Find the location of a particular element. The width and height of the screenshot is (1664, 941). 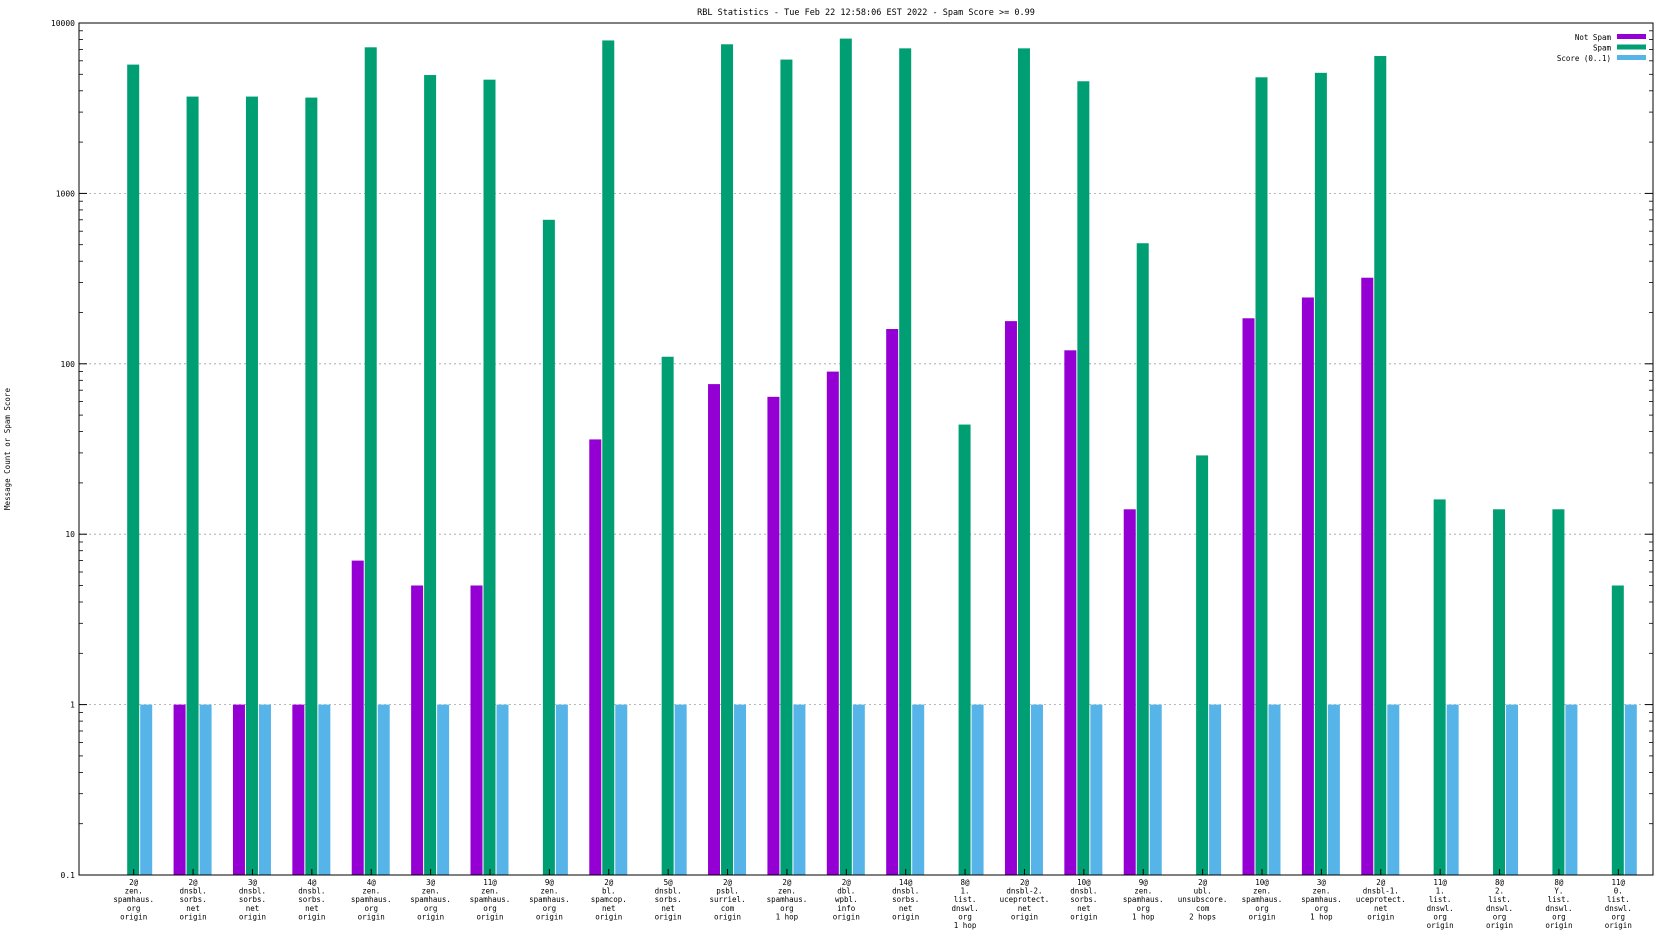

x-tick-label-line: 5@ is located at coordinates (669, 882).